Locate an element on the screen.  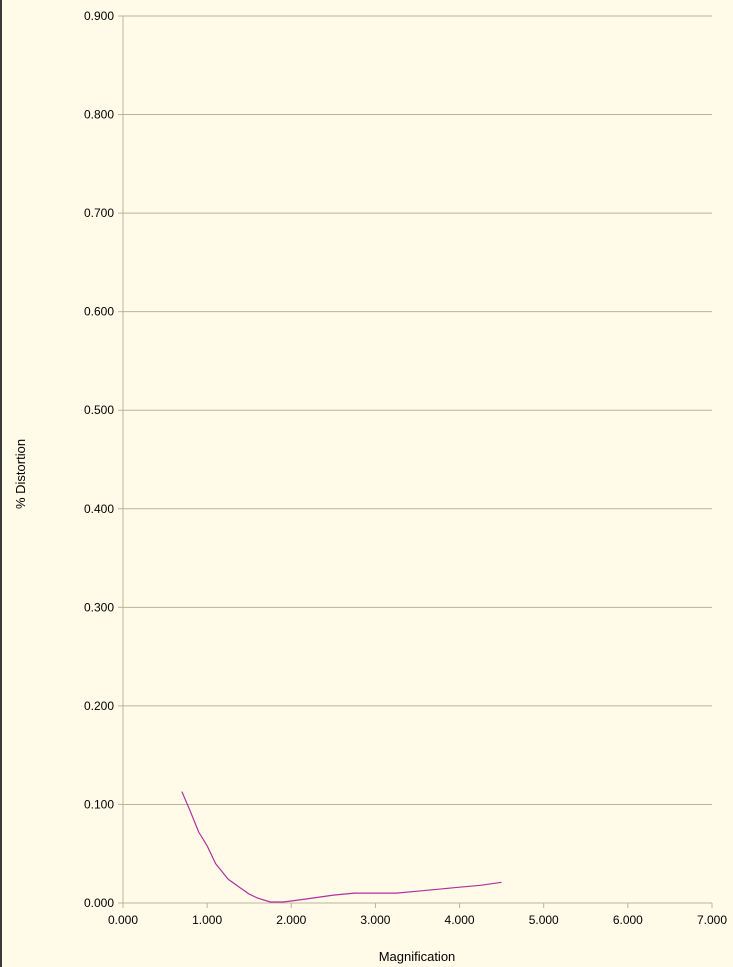
x-axis-title: Magnification is located at coordinates (417, 956).